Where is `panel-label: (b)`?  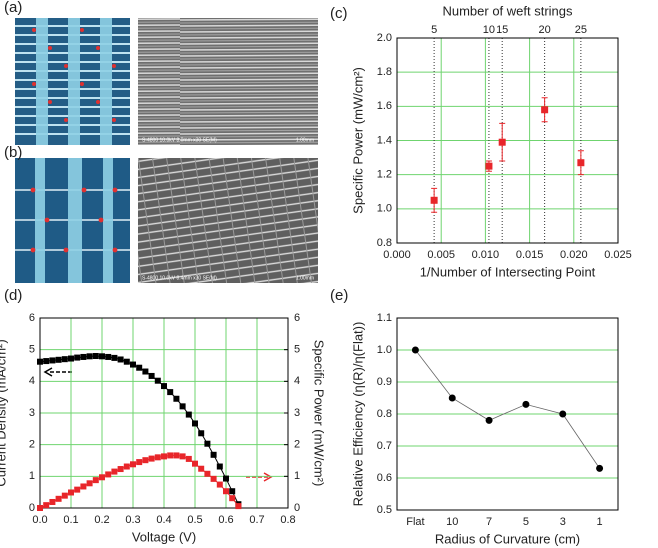 panel-label: (b) is located at coordinates (13, 152).